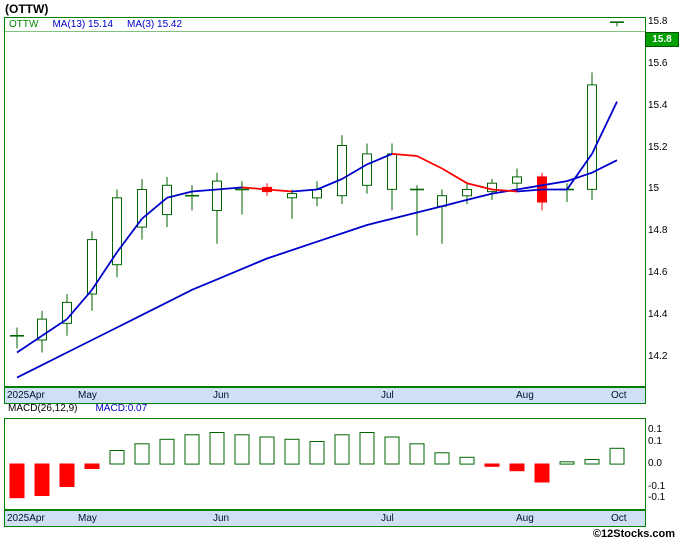 The image size is (680, 546). What do you see at coordinates (654, 188) in the screenshot?
I see `price-y-tick: 15` at bounding box center [654, 188].